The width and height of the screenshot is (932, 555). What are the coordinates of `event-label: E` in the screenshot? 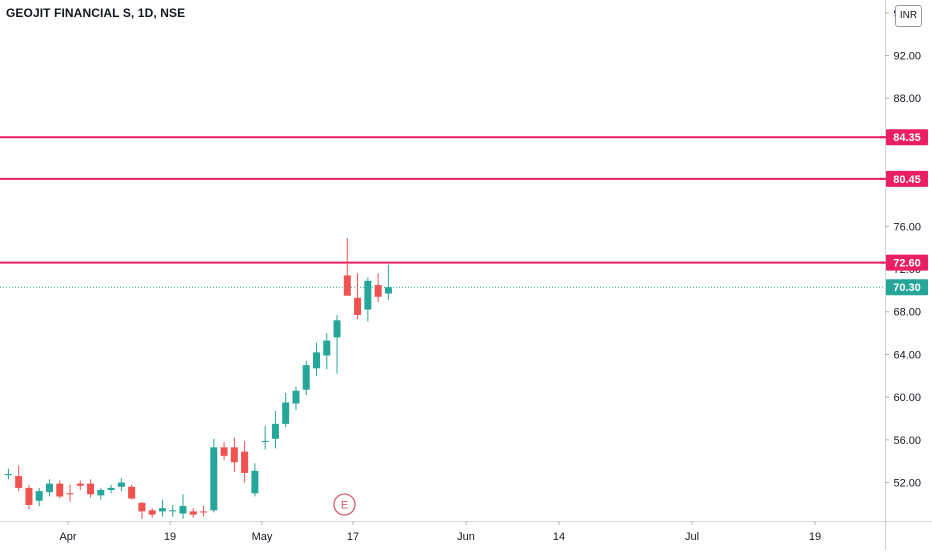 It's located at (344, 506).